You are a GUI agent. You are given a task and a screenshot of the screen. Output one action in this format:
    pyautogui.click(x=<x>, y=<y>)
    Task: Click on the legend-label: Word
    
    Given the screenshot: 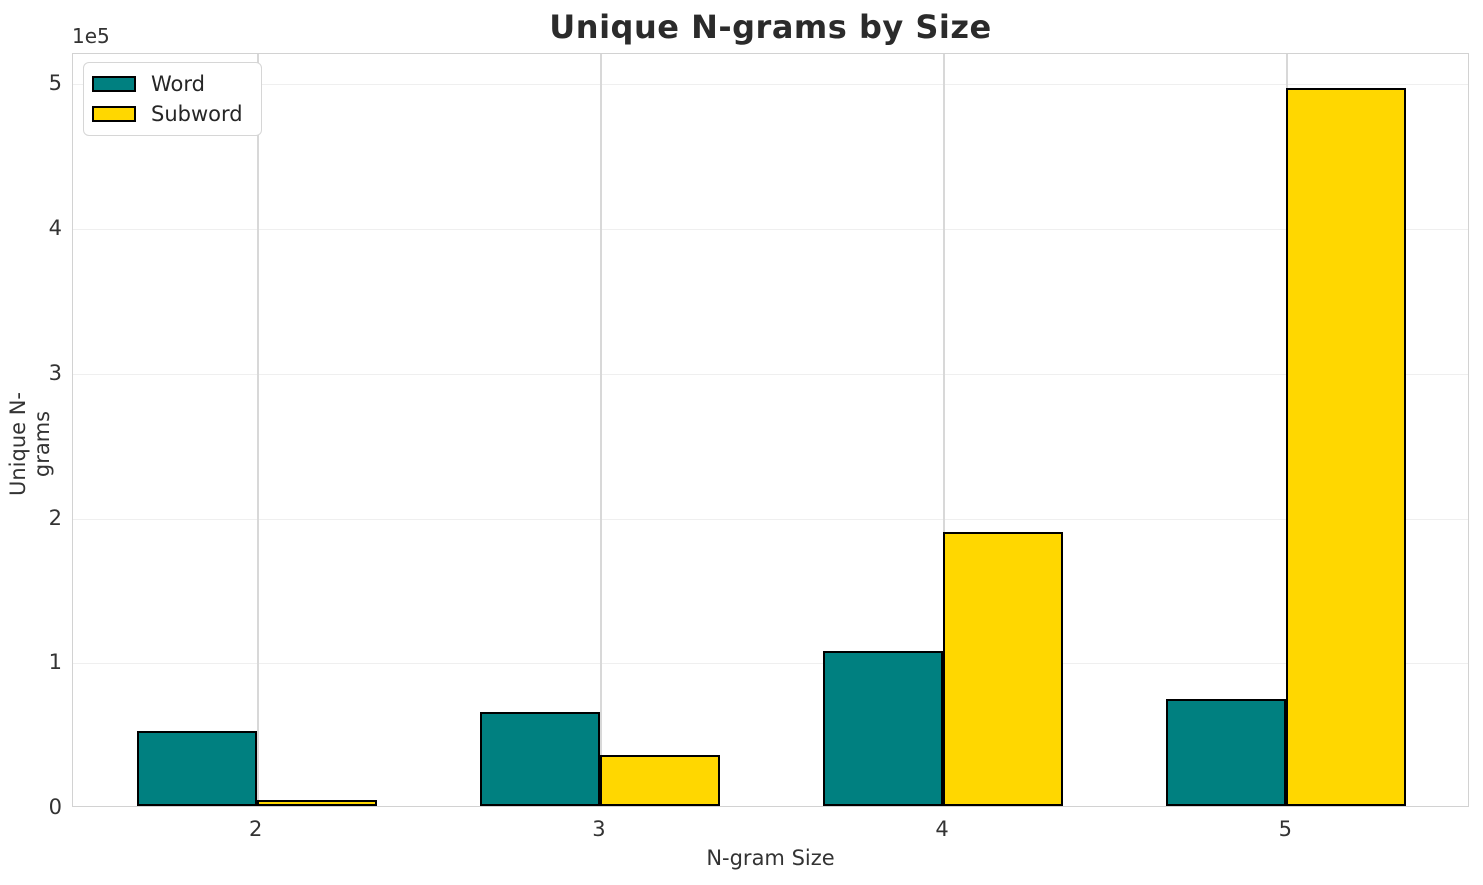 What is the action you would take?
    pyautogui.click(x=178, y=84)
    